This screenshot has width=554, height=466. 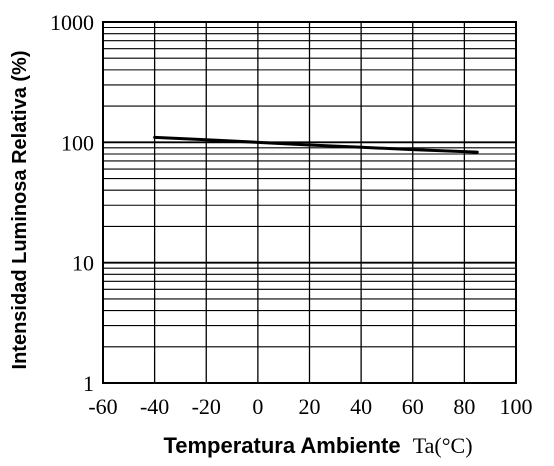 I want to click on x-tick-label: -60, so click(x=102, y=406).